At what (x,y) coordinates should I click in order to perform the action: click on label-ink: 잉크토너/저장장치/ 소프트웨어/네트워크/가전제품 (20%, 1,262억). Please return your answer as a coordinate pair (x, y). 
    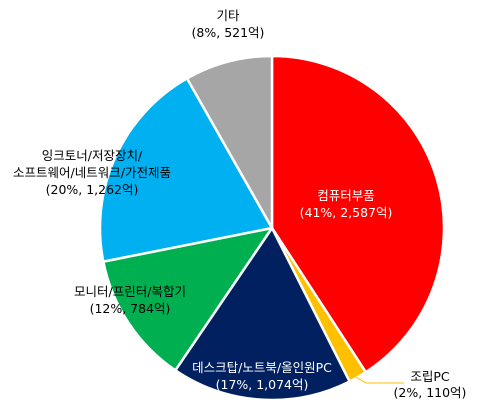
    Looking at the image, I should click on (92, 172).